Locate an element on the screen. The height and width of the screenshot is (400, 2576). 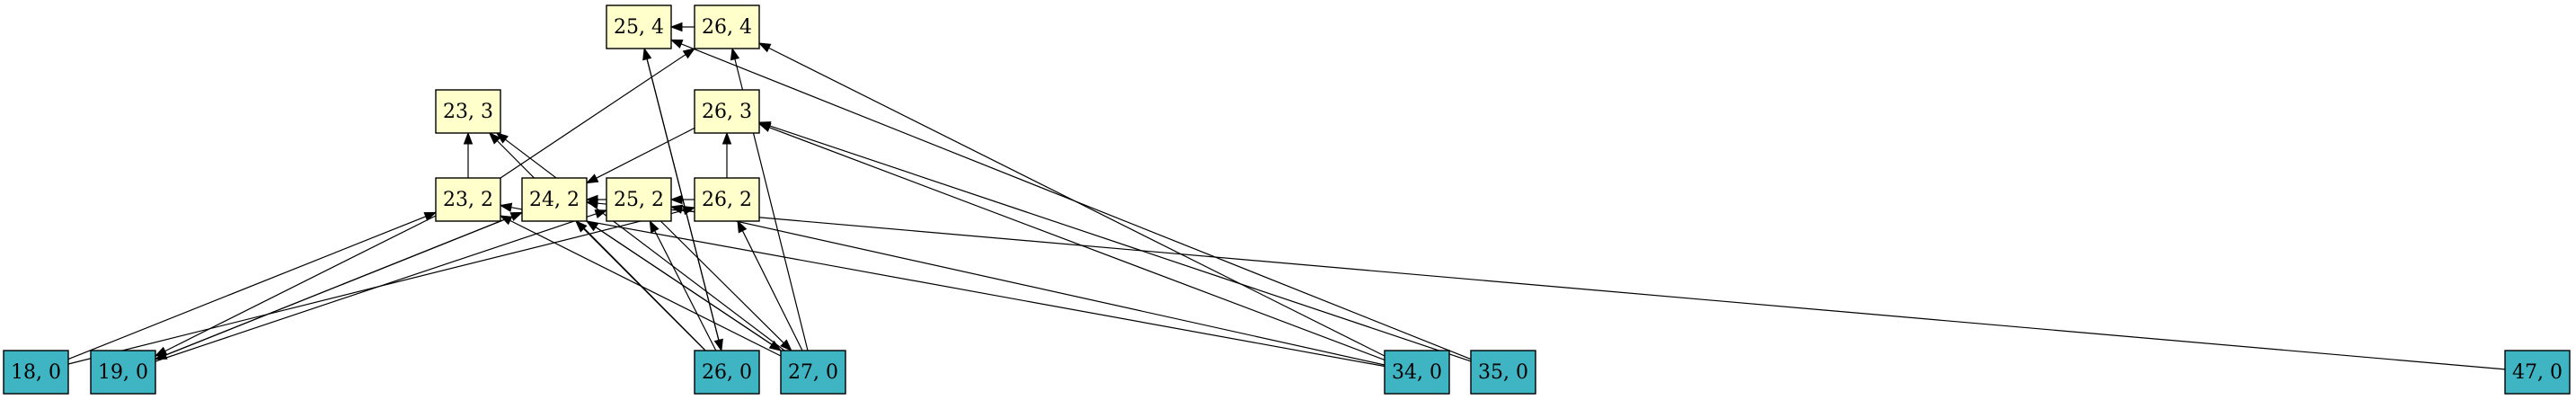
node-23-2: 23, 2 is located at coordinates (468, 200).